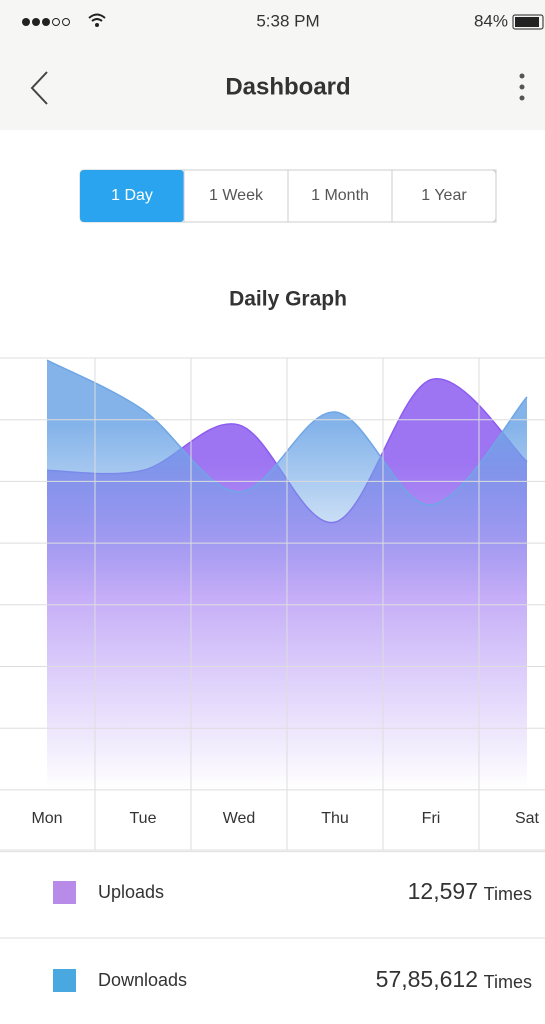 The width and height of the screenshot is (545, 1024). What do you see at coordinates (491, 20) in the screenshot?
I see `battery-percent: 84%` at bounding box center [491, 20].